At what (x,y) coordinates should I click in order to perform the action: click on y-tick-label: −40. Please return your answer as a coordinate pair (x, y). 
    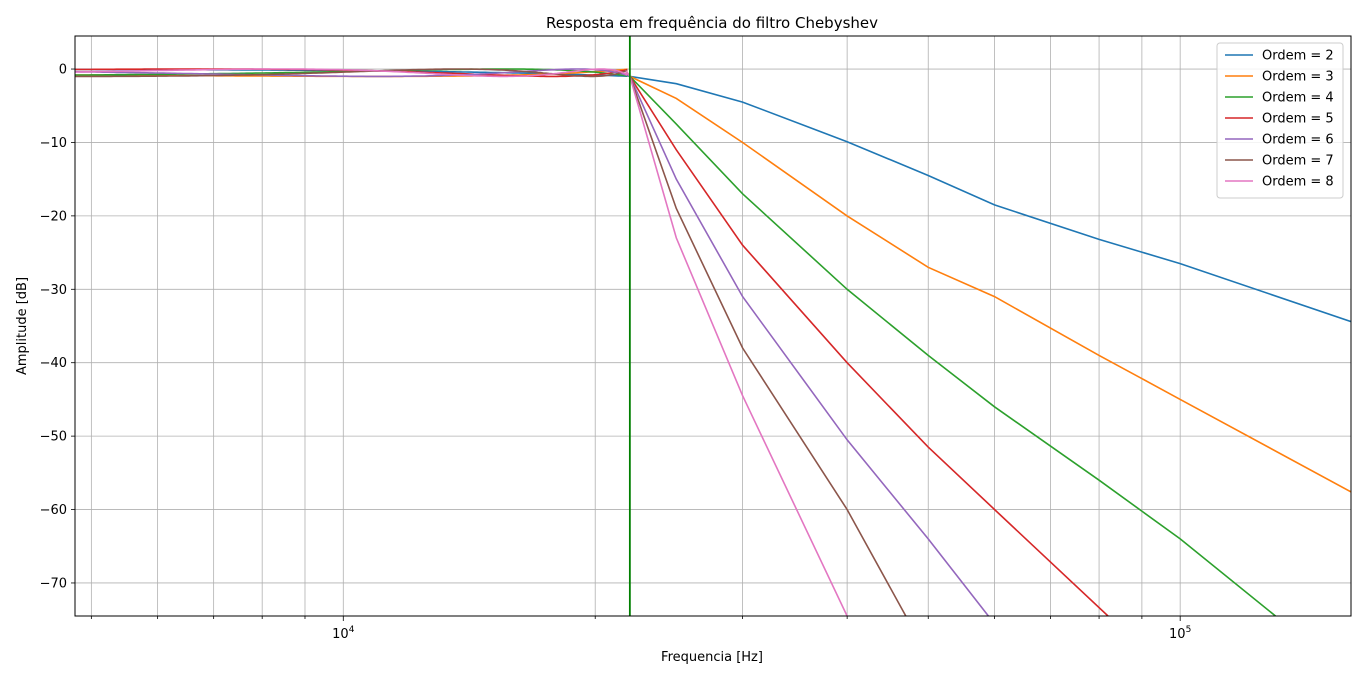
    Looking at the image, I should click on (53, 363).